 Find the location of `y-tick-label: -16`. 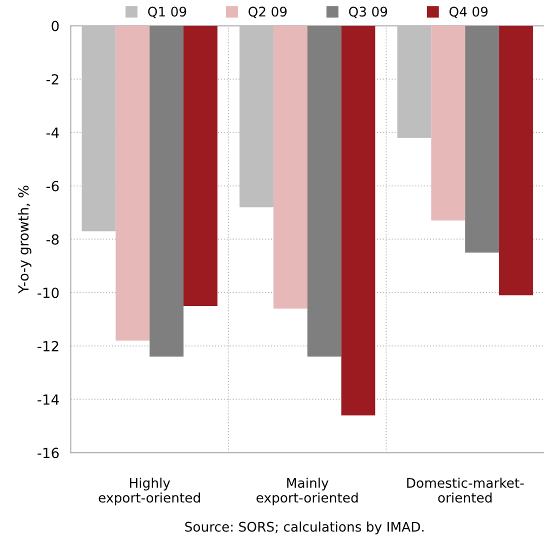

y-tick-label: -16 is located at coordinates (48, 453).